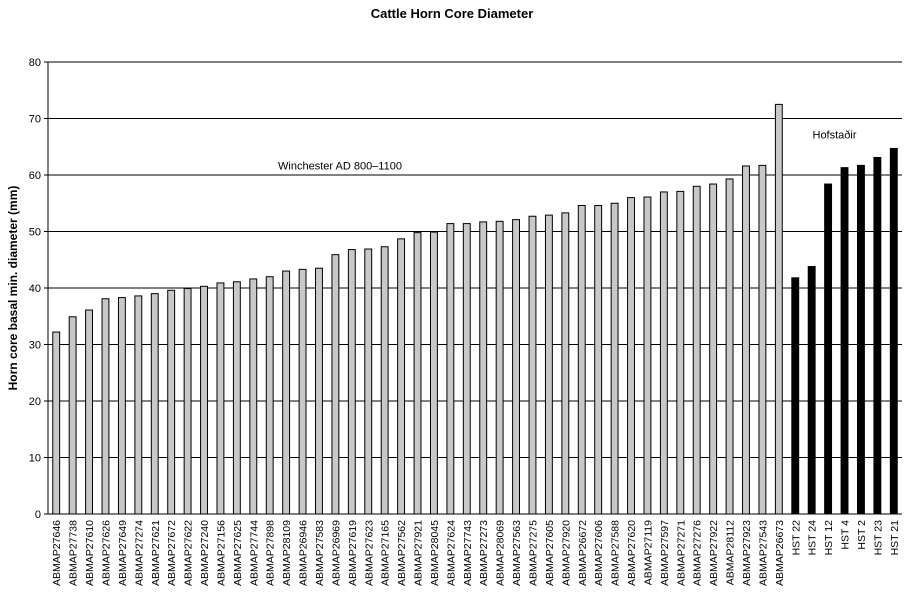 This screenshot has height=608, width=904. What do you see at coordinates (369, 553) in the screenshot?
I see `x-tick-label: ABMAP27623` at bounding box center [369, 553].